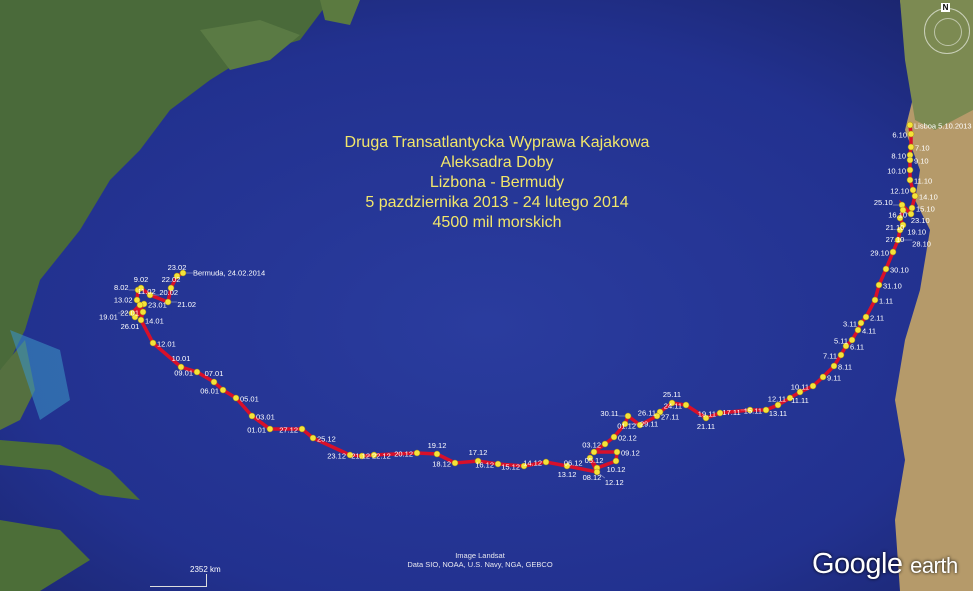  Describe the element at coordinates (70, 470) in the screenshot. I see `cuba` at that location.